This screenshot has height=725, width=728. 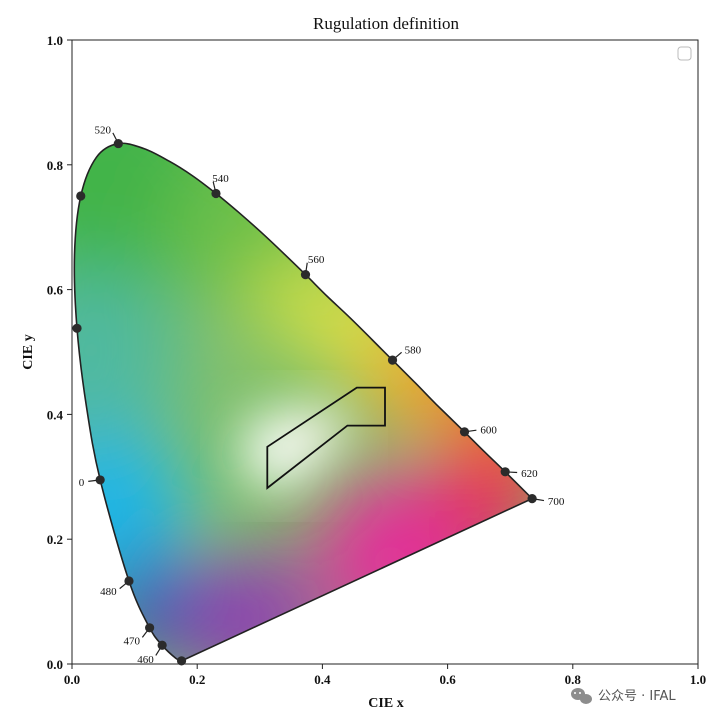 What do you see at coordinates (529, 474) in the screenshot?
I see `wavelength-label: 620` at bounding box center [529, 474].